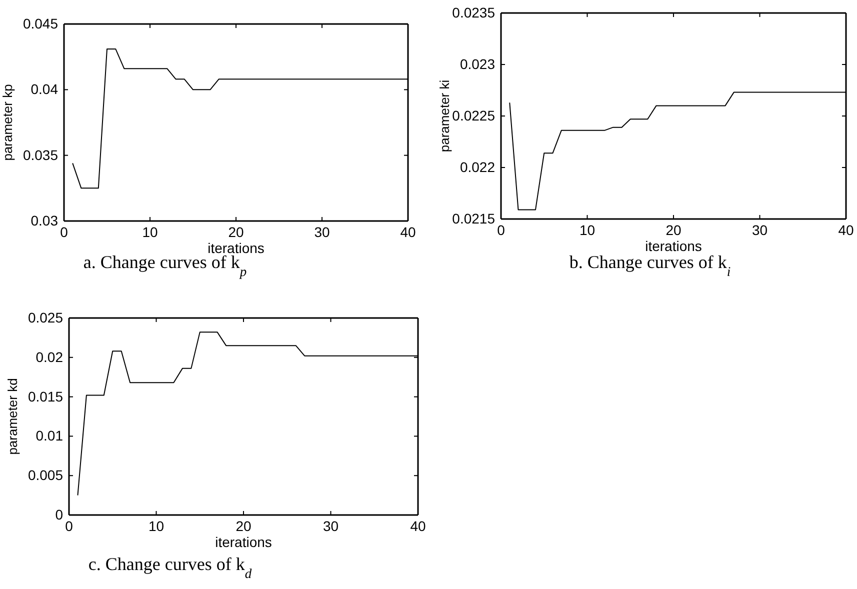  I want to click on y-tick-label: 0.01, so click(50, 436).